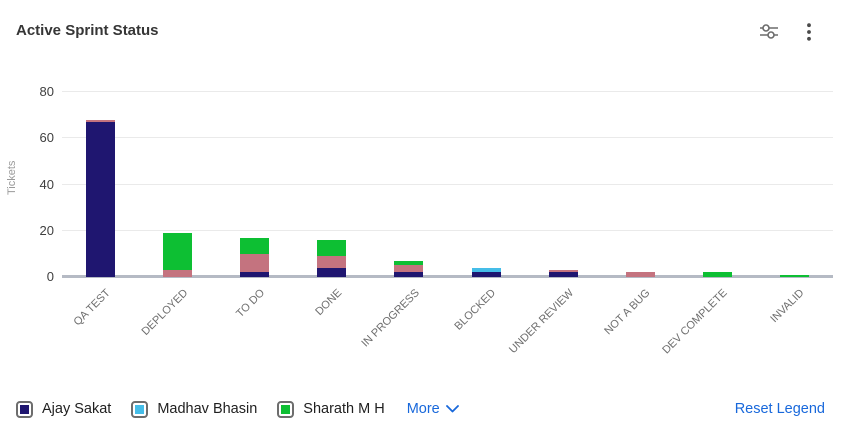  Describe the element at coordinates (809, 32) in the screenshot. I see `kebab-menu-icon` at that location.